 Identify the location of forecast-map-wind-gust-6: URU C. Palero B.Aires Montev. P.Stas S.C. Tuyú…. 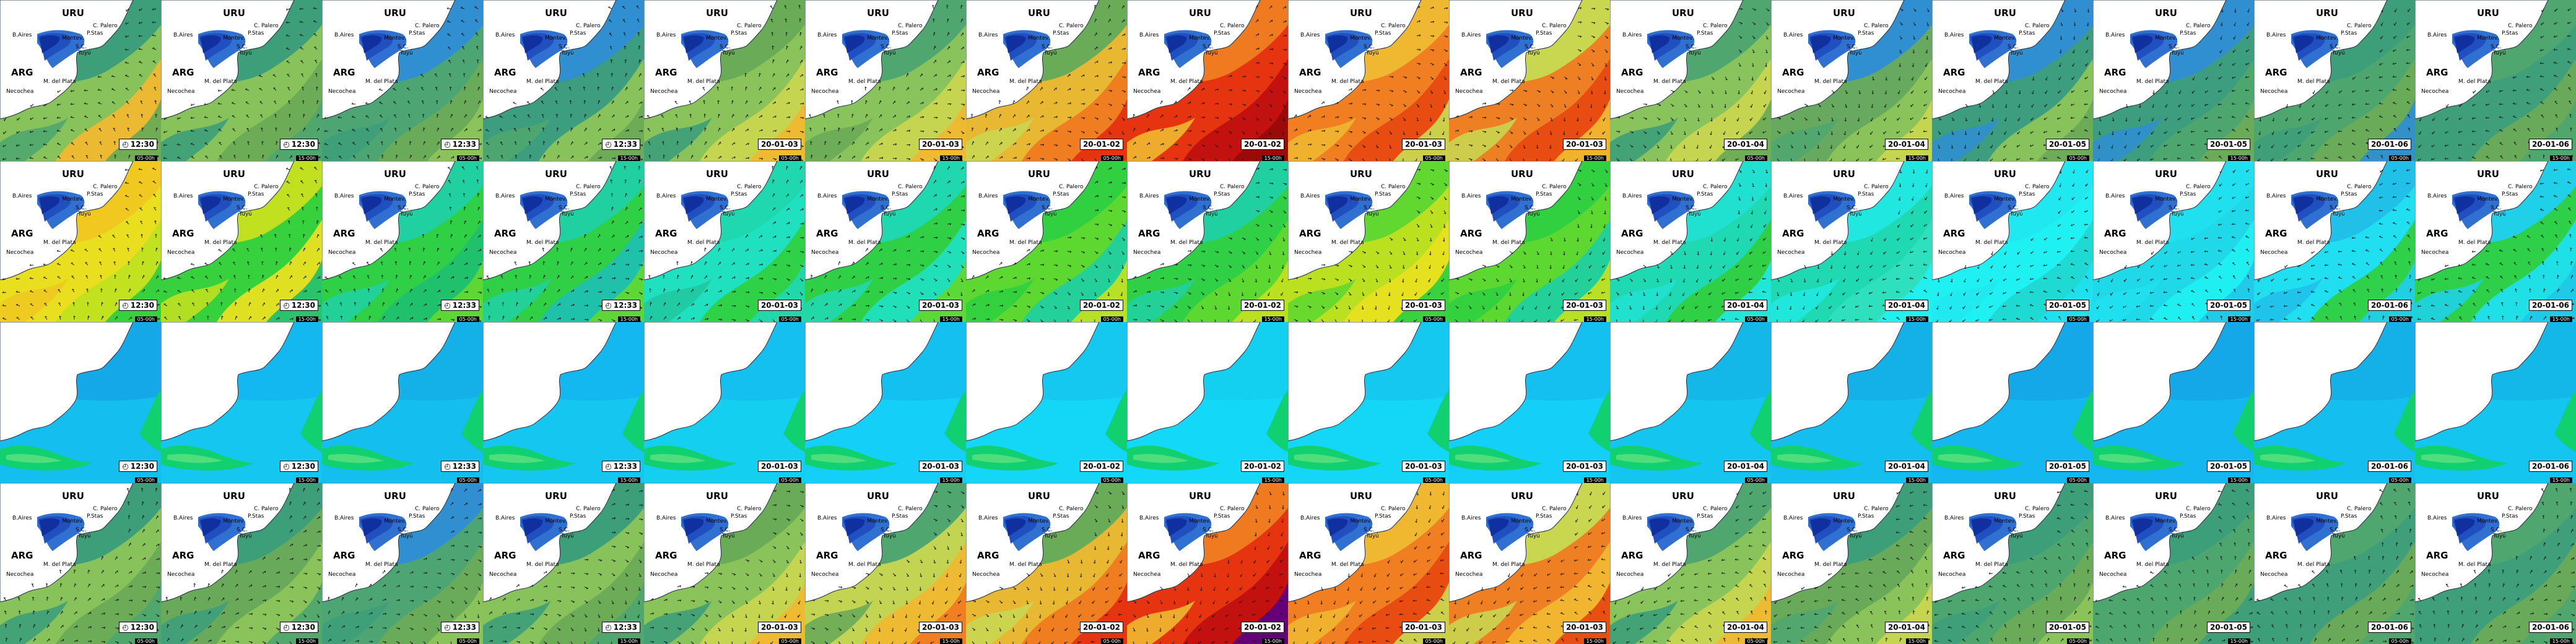
(885, 563).